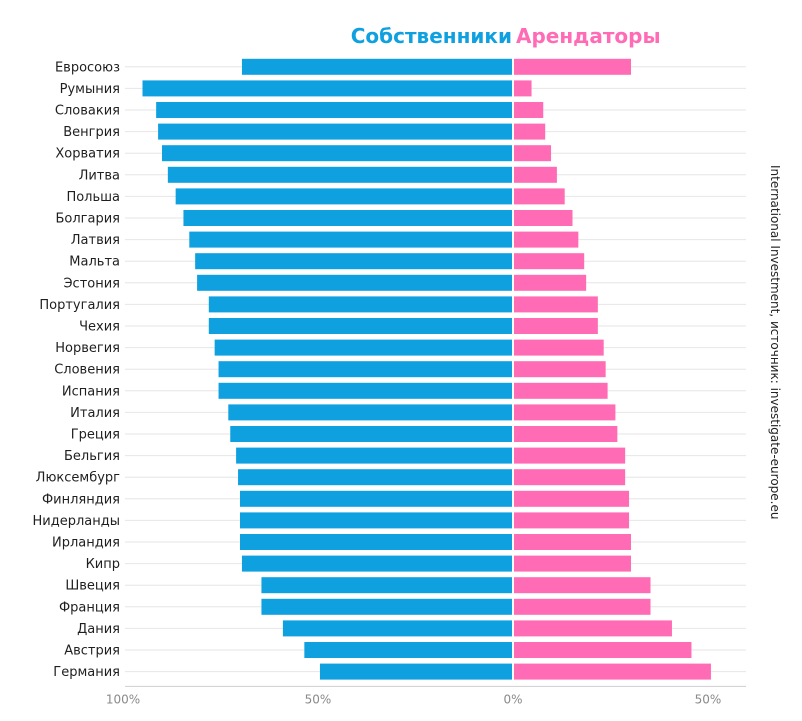 The image size is (802, 721). Describe the element at coordinates (87, 348) in the screenshot. I see `category-label: Норвегия` at that location.